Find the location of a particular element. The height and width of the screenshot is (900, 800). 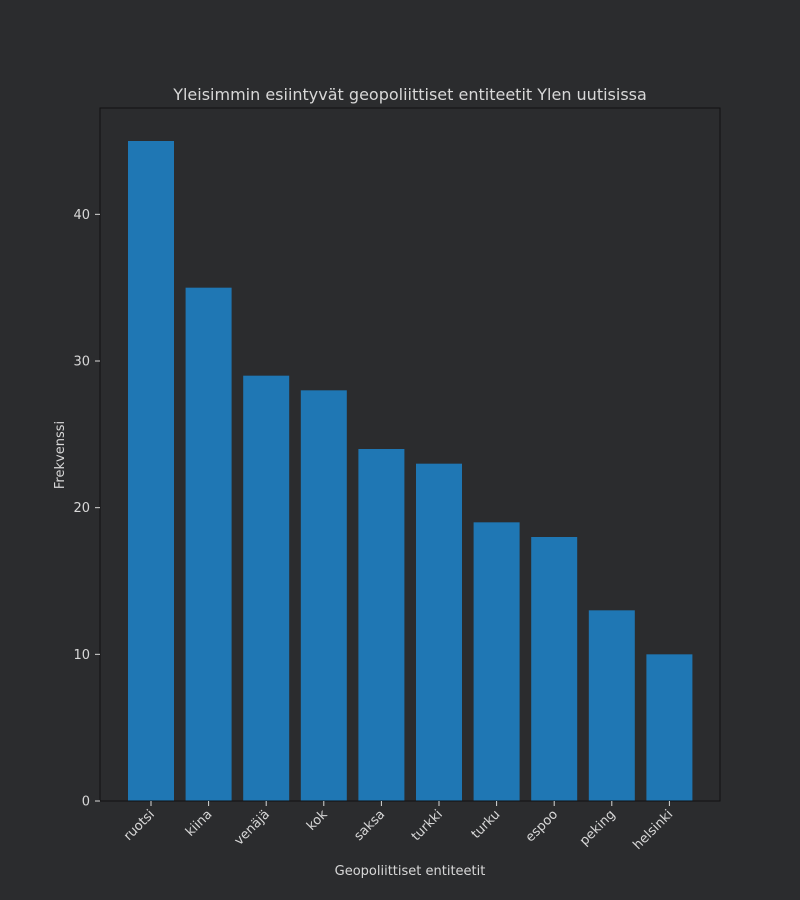

y-tick-label-0: 0 is located at coordinates (86, 802).